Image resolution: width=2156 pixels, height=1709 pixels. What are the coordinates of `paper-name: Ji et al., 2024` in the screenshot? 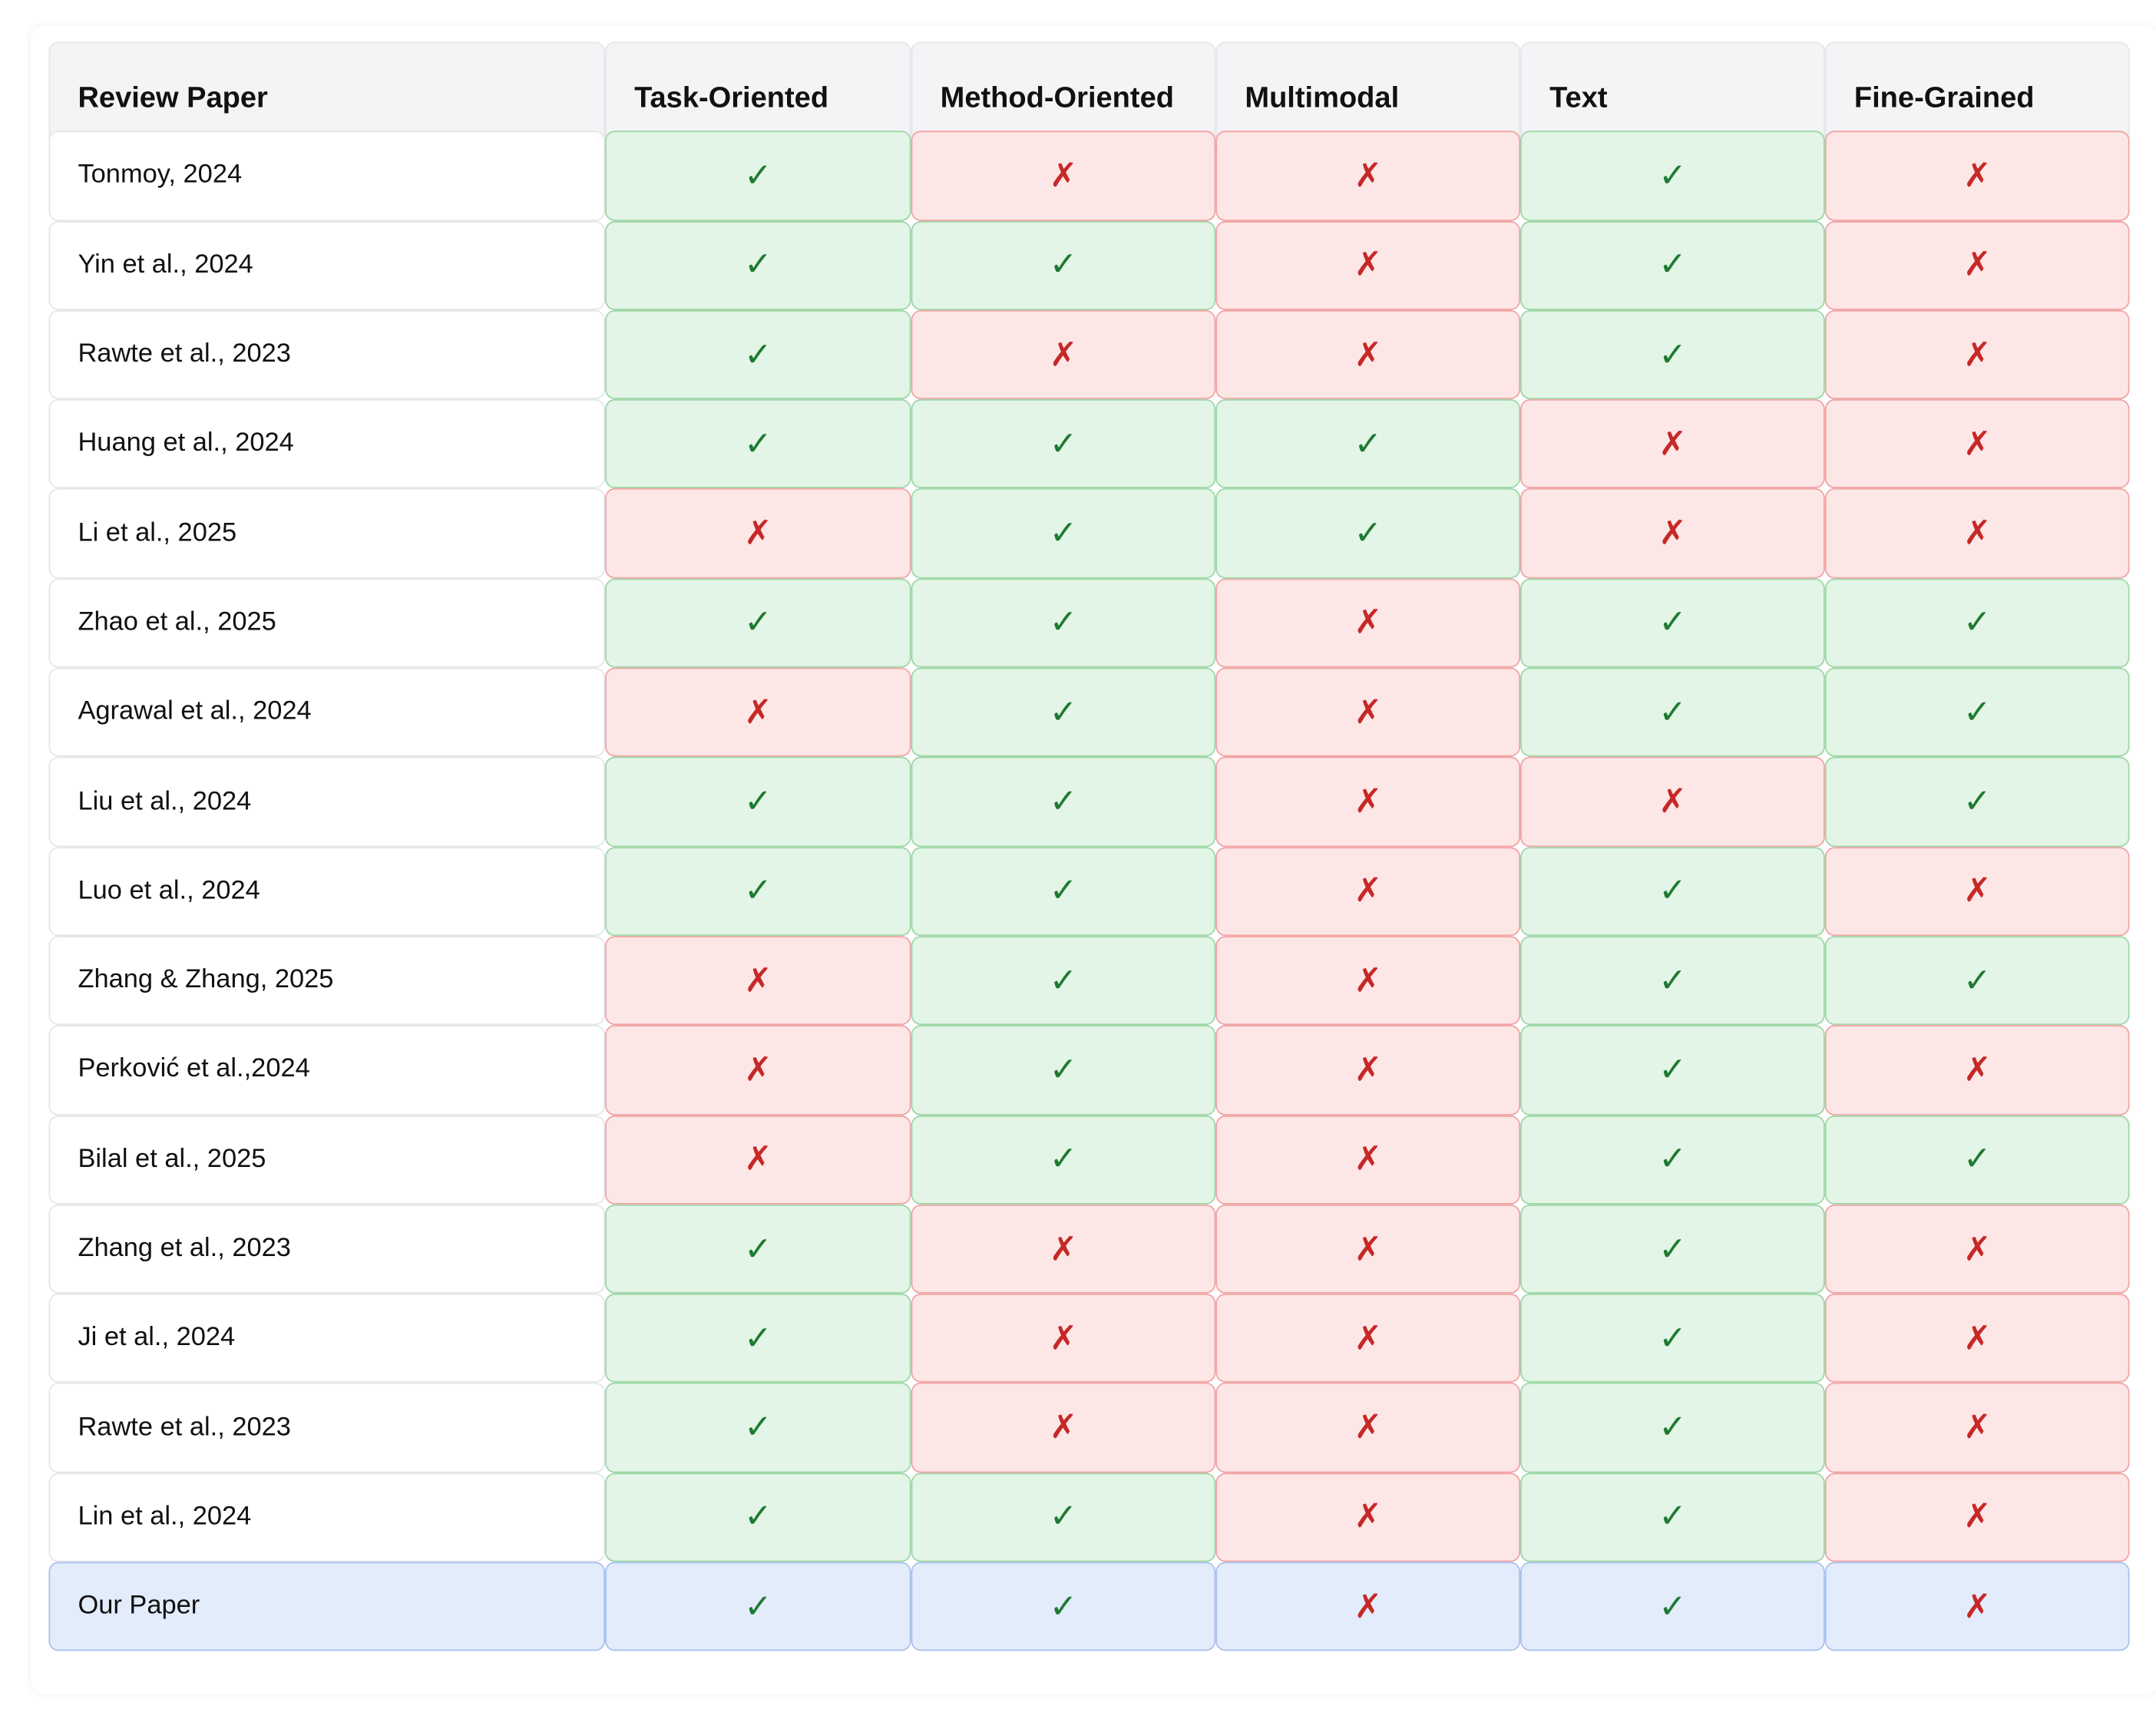 It's located at (327, 1338).